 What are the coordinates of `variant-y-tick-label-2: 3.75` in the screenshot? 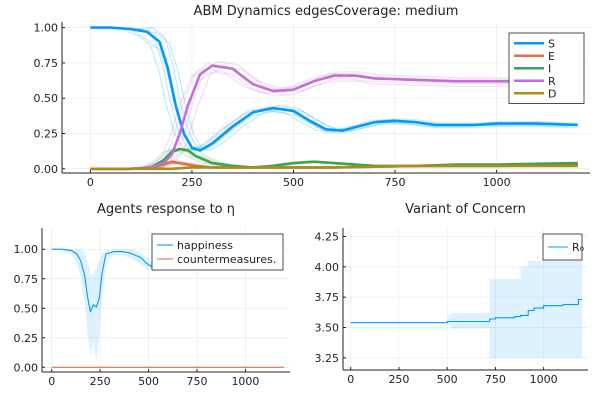 It's located at (327, 297).